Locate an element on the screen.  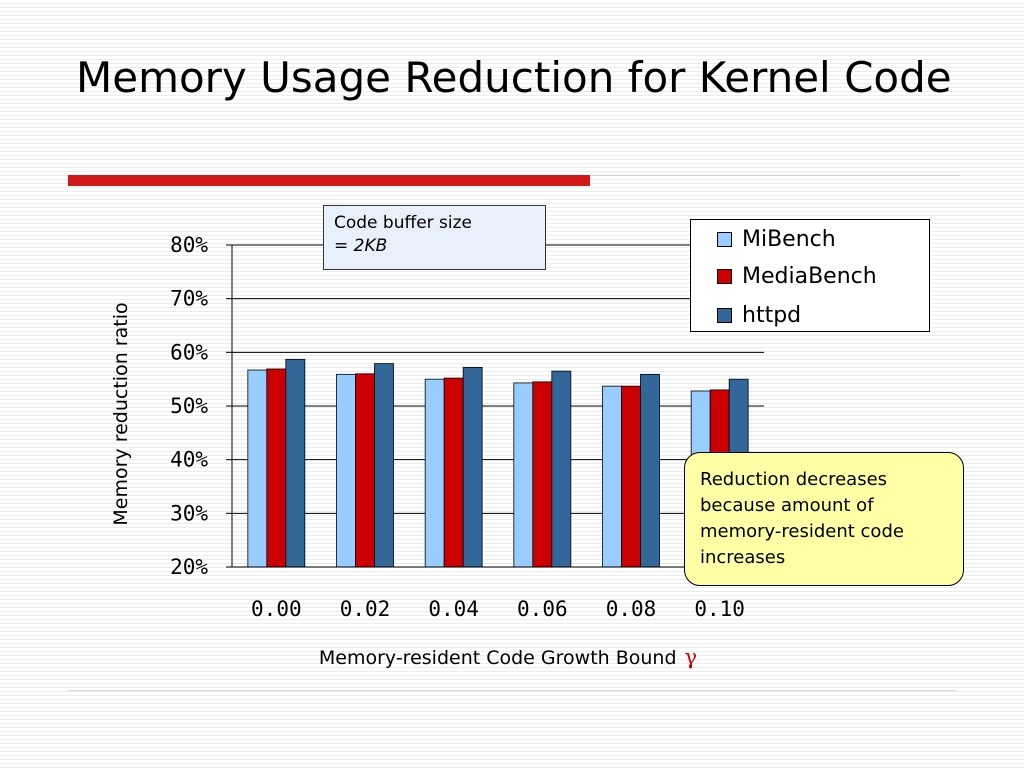
y-tick-label: 30% is located at coordinates (189, 513).